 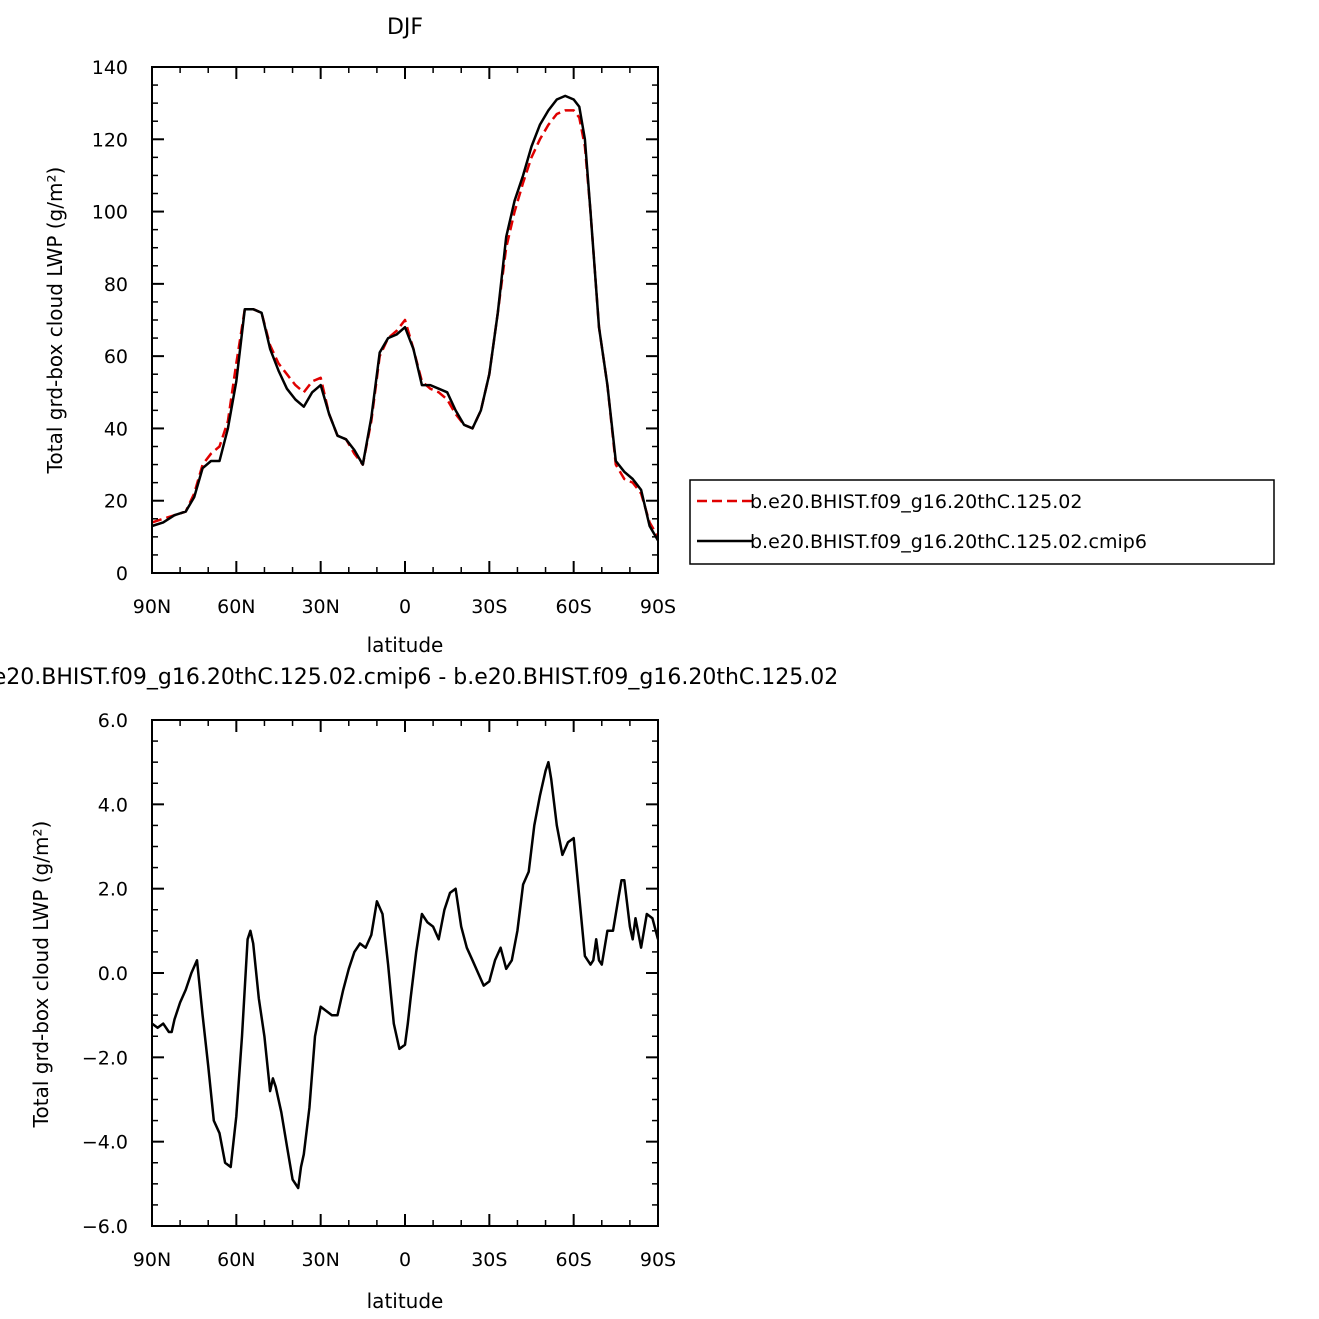 I want to click on top-x-tick-label: 30S, so click(x=489, y=607).